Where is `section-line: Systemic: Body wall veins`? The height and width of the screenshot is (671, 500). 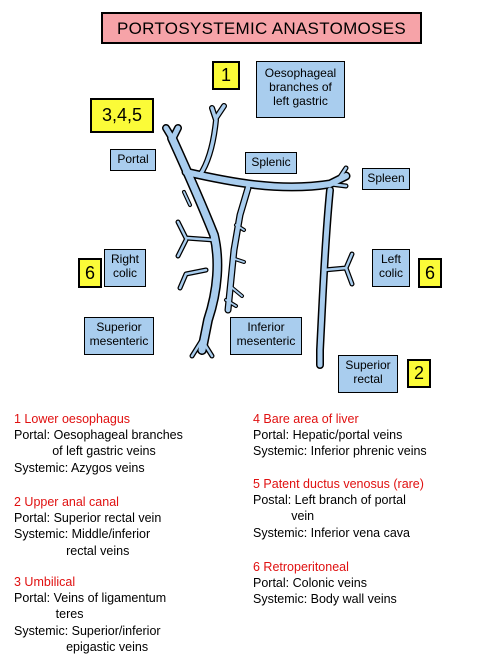
section-line: Systemic: Body wall veins is located at coordinates (325, 599).